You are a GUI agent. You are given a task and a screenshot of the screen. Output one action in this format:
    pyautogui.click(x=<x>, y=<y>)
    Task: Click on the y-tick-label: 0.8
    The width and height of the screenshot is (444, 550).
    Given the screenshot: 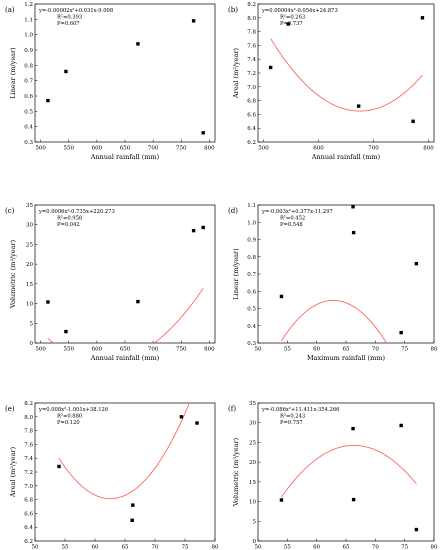 What is the action you would take?
    pyautogui.click(x=28, y=66)
    